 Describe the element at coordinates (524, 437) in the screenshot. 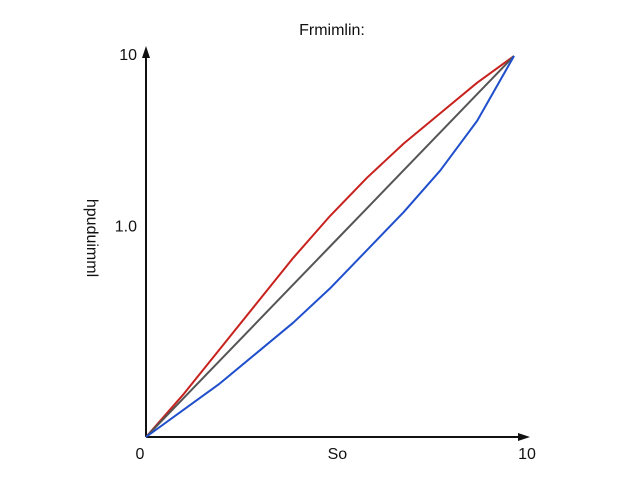

I see `x-axis-arrow` at that location.